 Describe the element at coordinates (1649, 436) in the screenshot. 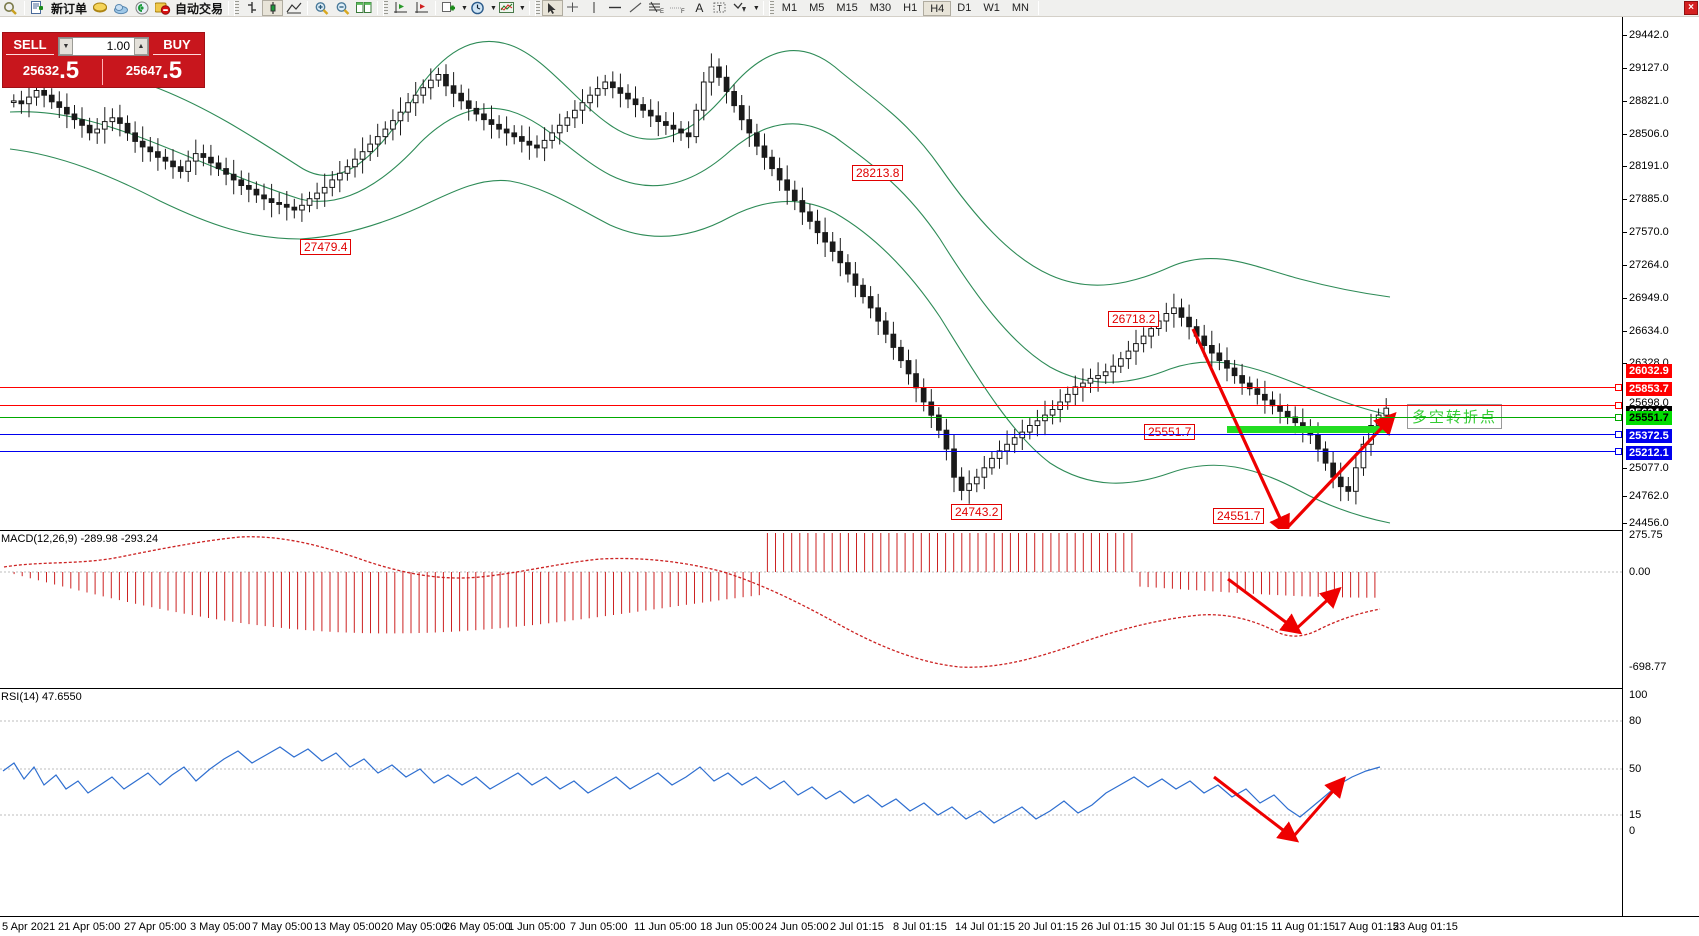

I see `price-level-tag-support: 25372.5` at that location.